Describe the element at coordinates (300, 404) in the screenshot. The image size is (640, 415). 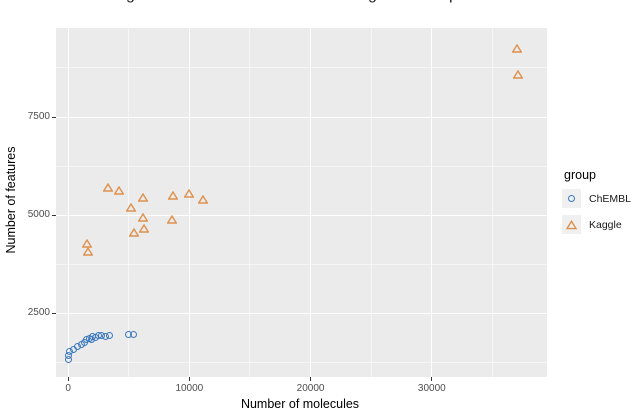
I see `x-axis-title: Number of molecules` at that location.